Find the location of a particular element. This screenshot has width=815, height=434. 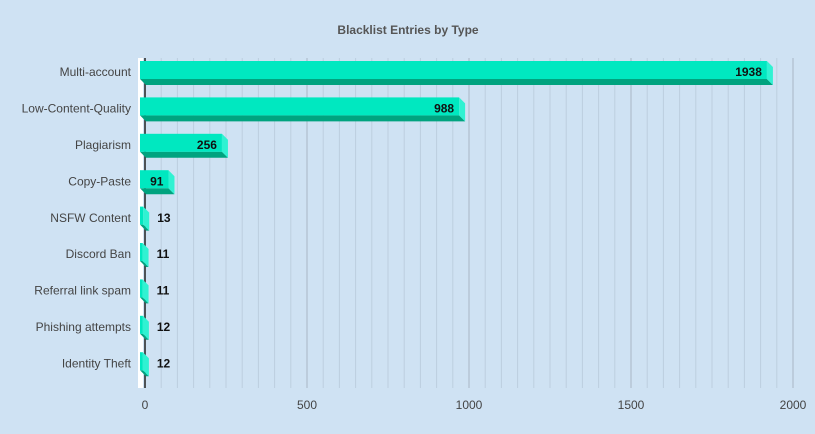

data-label: 91 is located at coordinates (157, 181).